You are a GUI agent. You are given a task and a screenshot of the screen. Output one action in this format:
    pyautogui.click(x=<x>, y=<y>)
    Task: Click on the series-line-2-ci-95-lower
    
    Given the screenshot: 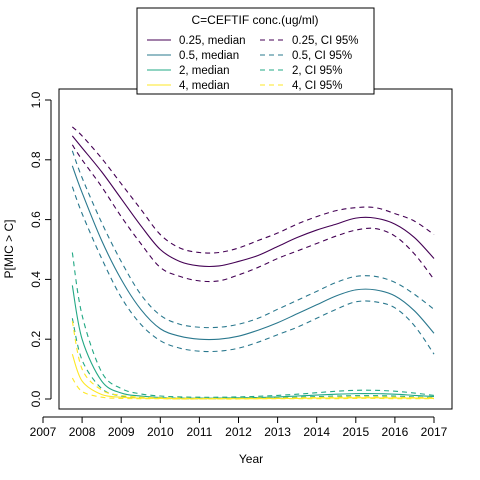 What is the action you would take?
    pyautogui.click(x=253, y=359)
    